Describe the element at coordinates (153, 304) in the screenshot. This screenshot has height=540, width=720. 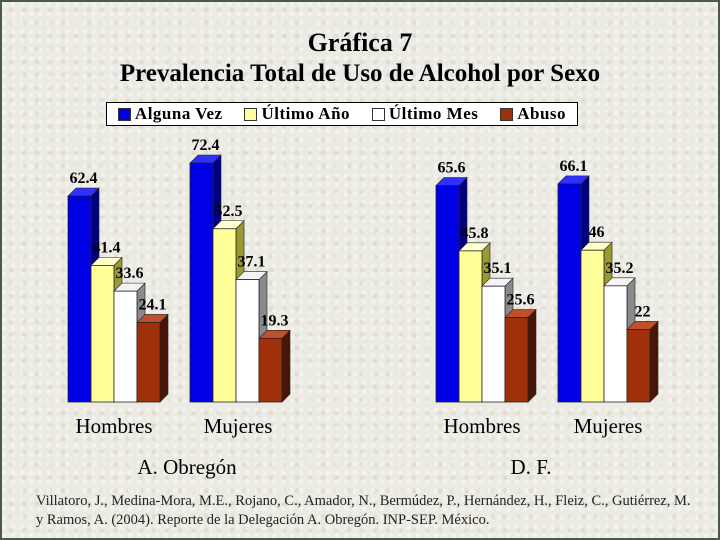
I see `data-label-abuso: 24.1` at that location.